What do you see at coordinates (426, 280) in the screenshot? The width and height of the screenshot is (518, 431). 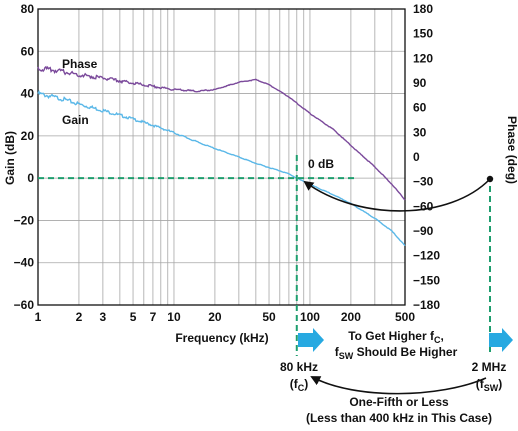 I see `right-tick-label: −150` at bounding box center [426, 280].